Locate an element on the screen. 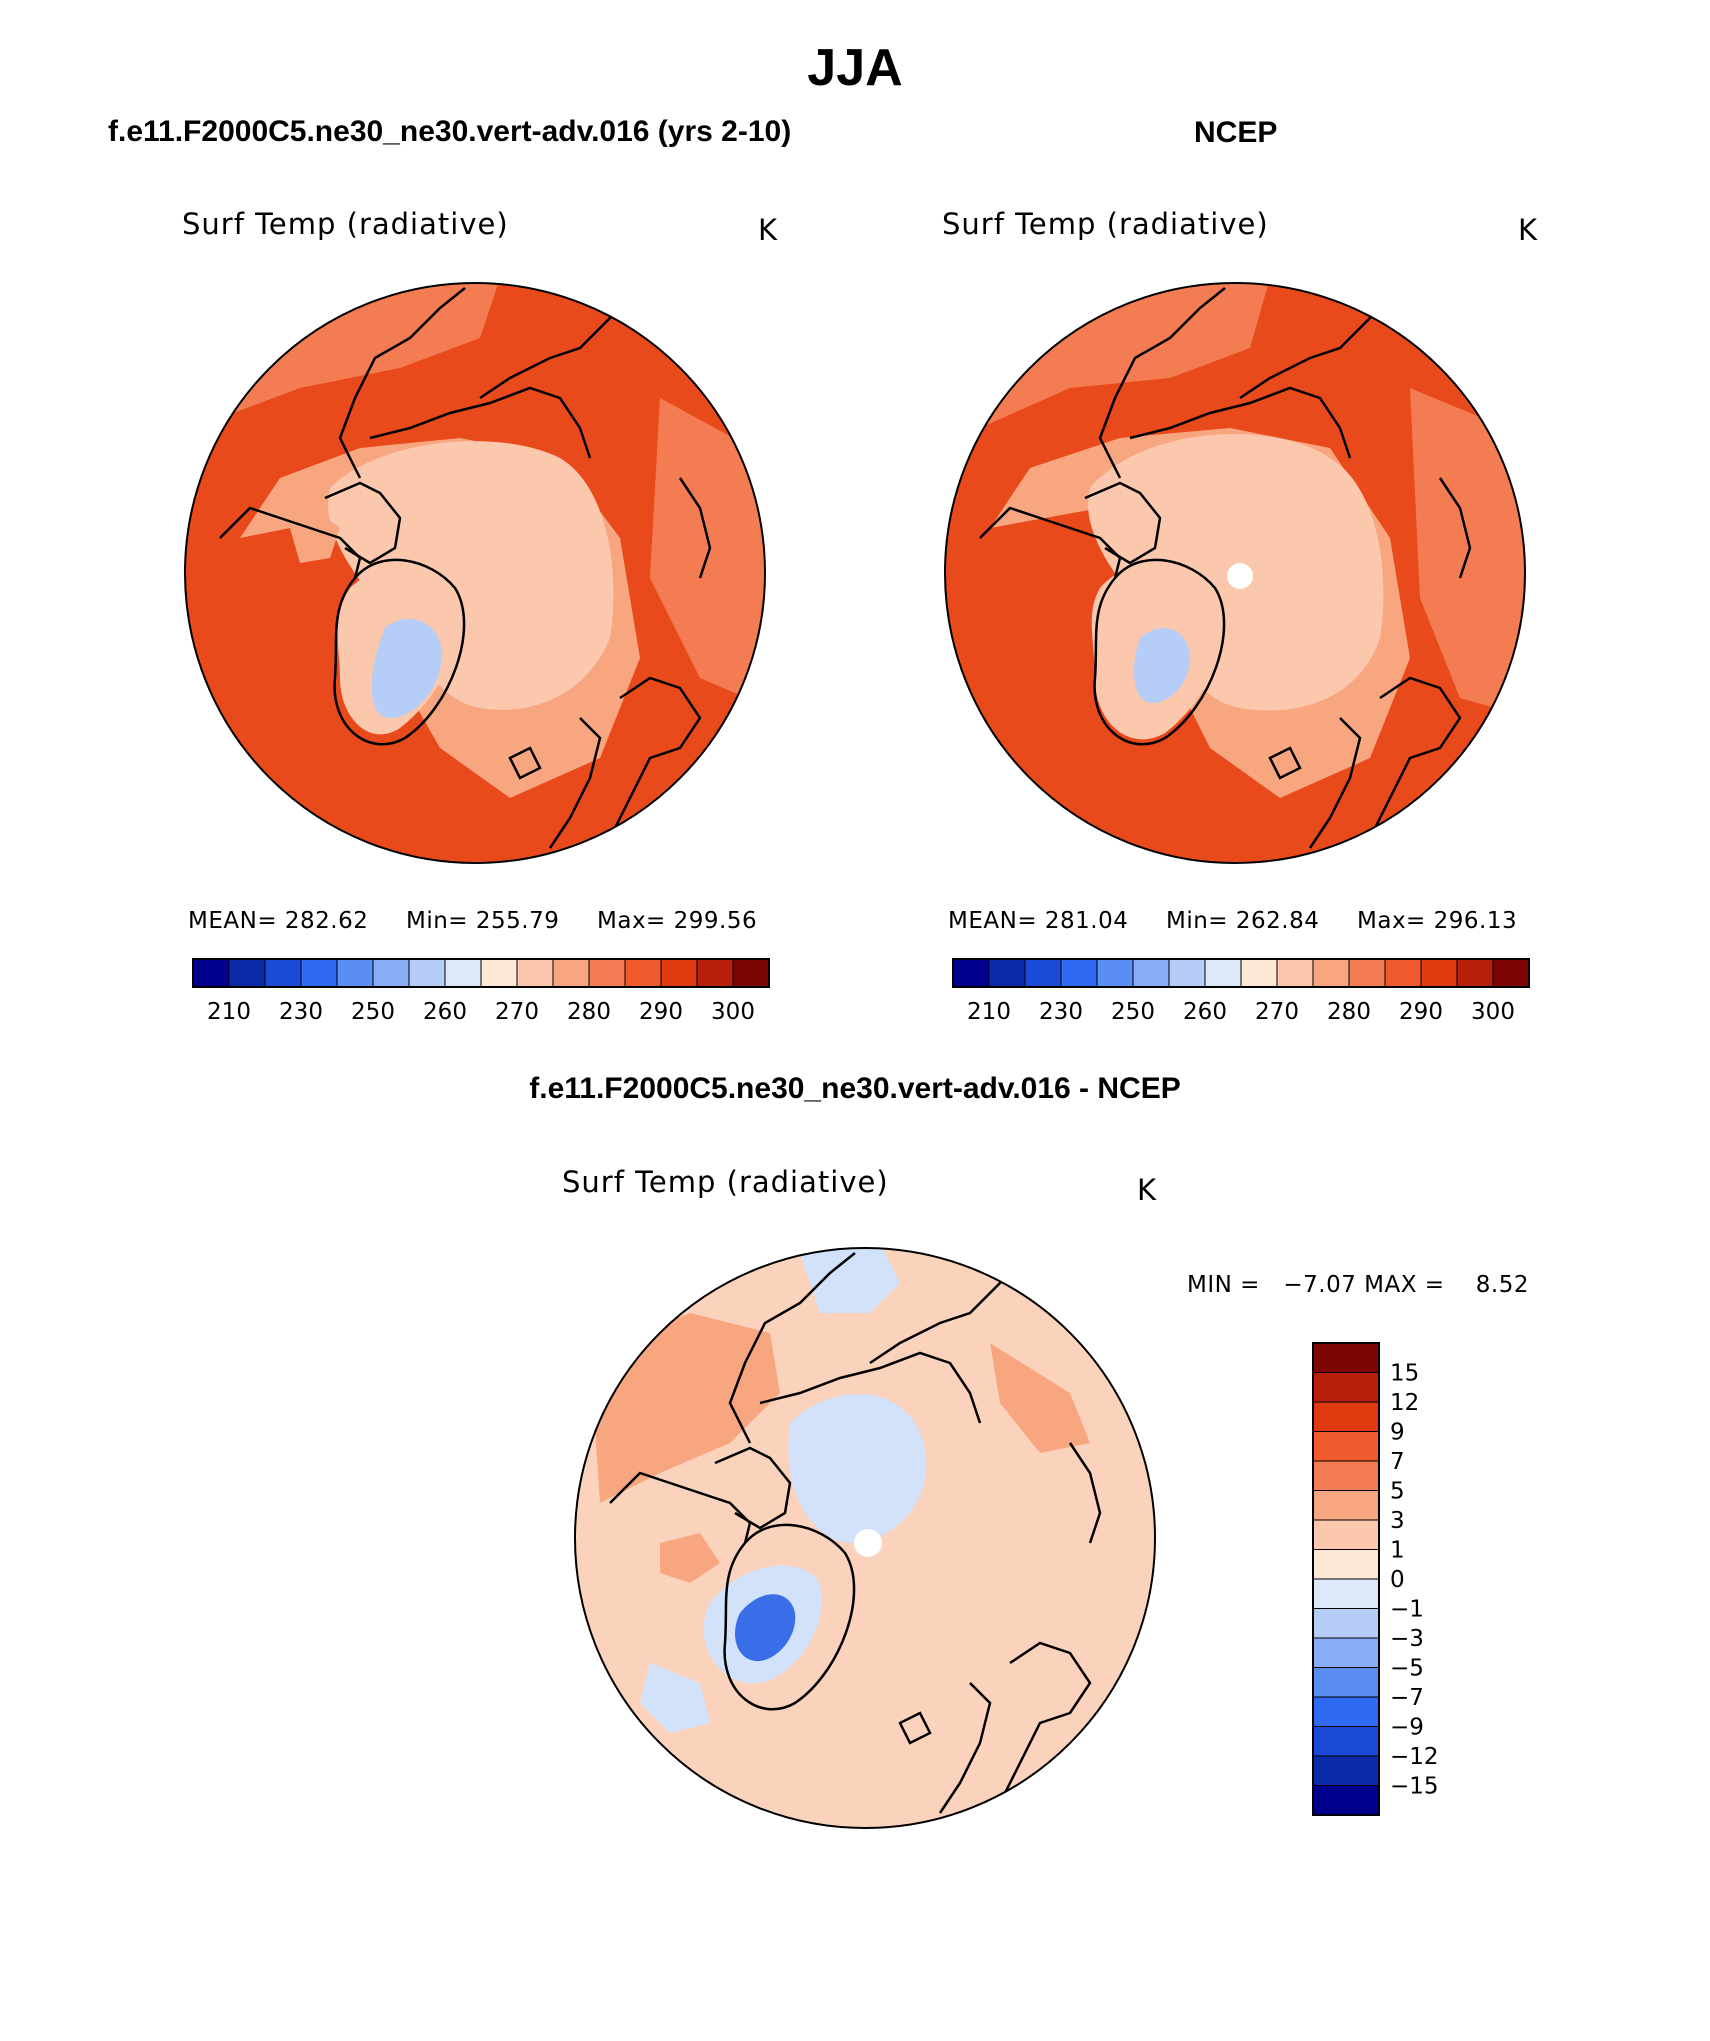 The width and height of the screenshot is (1710, 2041). field-diff-warm-west is located at coordinates (685, 1408).